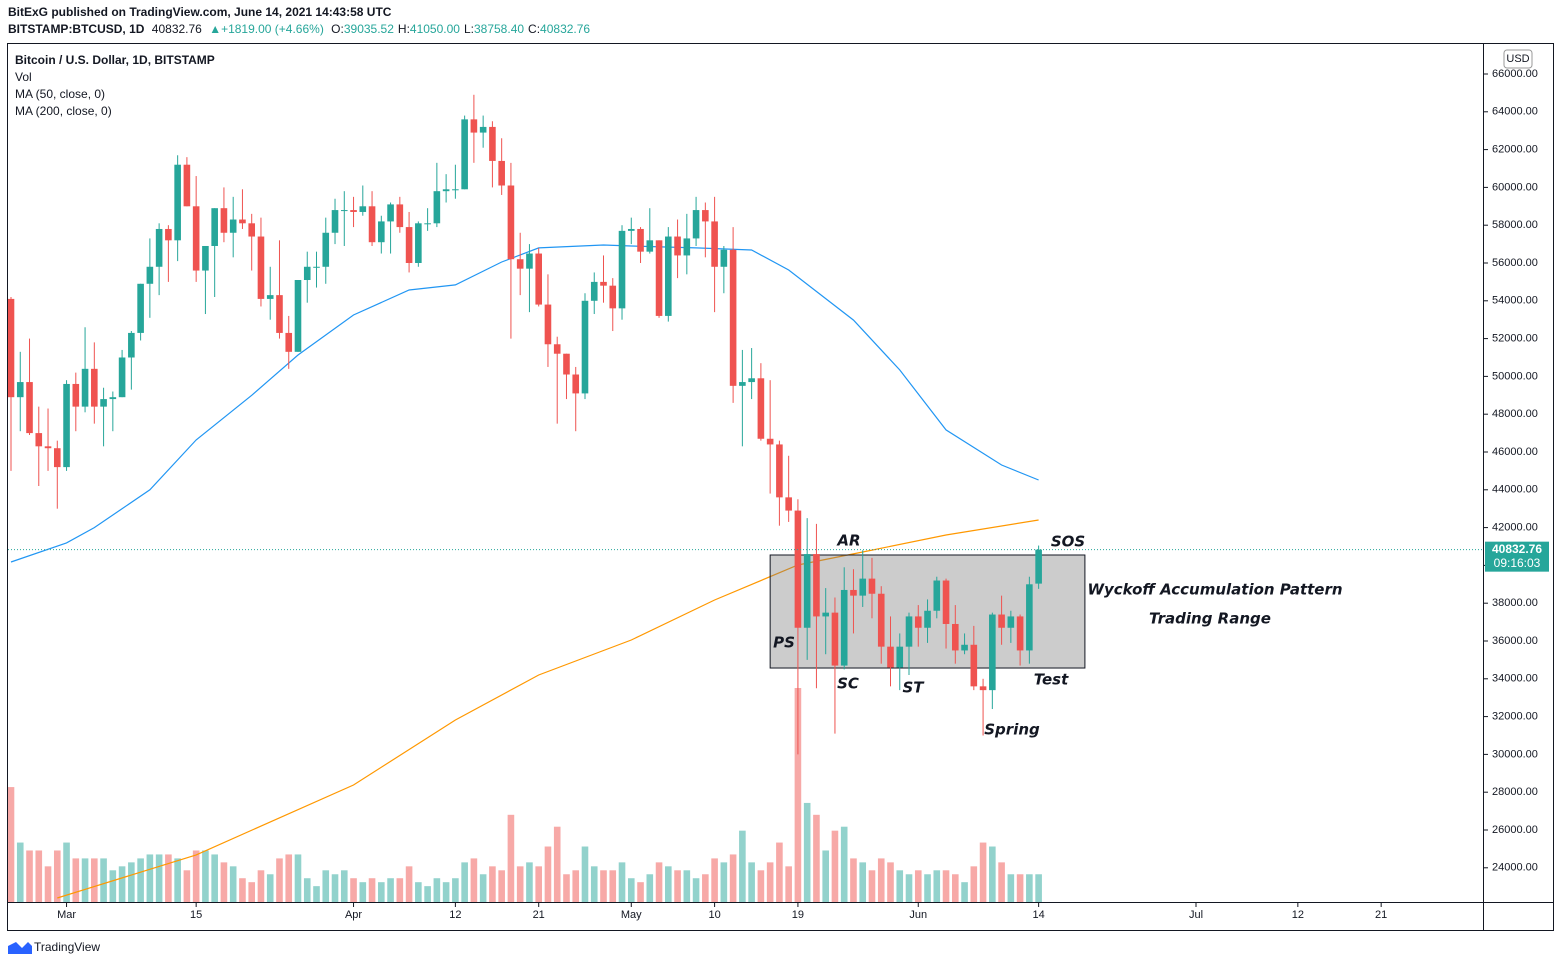 The height and width of the screenshot is (967, 1560). What do you see at coordinates (534, 29) in the screenshot?
I see `ohlc-key: C:` at bounding box center [534, 29].